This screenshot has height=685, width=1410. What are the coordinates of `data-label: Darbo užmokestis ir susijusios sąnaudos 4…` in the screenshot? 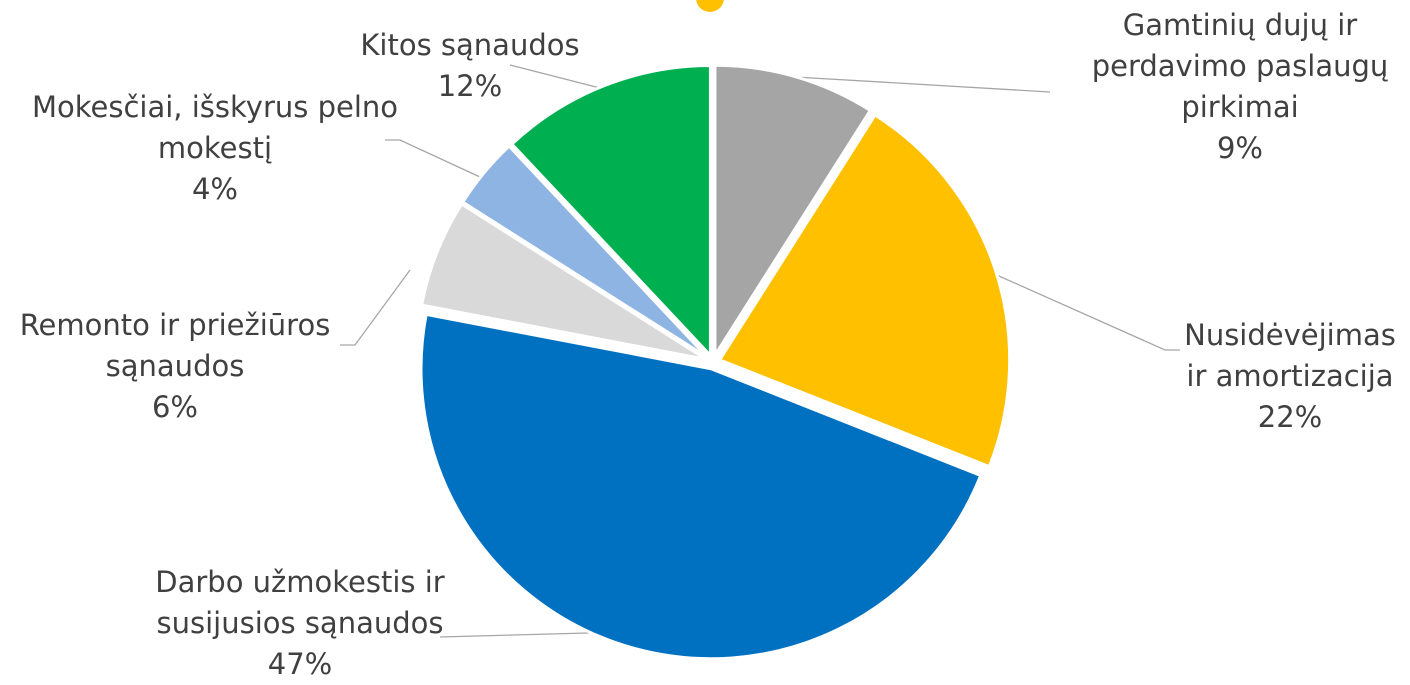 It's located at (300, 623).